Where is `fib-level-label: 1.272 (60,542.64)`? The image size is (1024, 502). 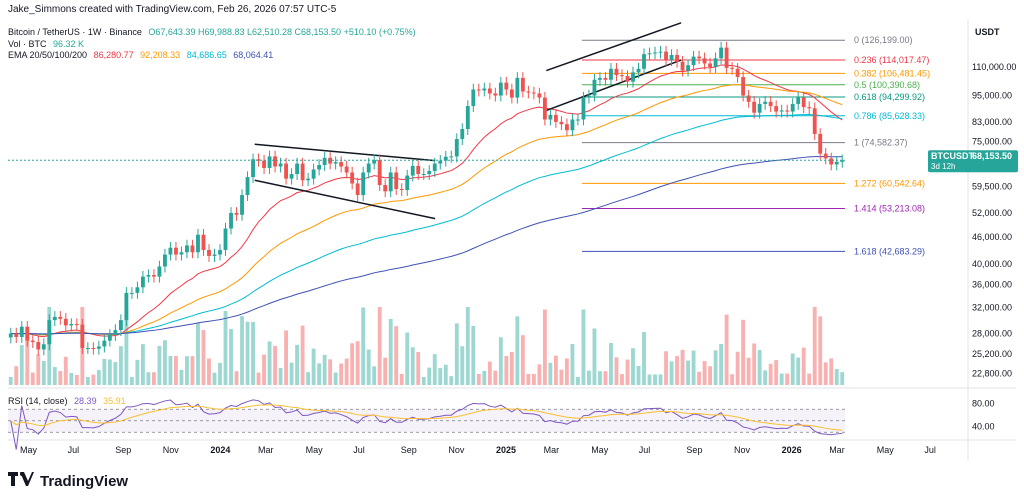
fib-level-label: 1.272 (60,542.64) is located at coordinates (889, 183).